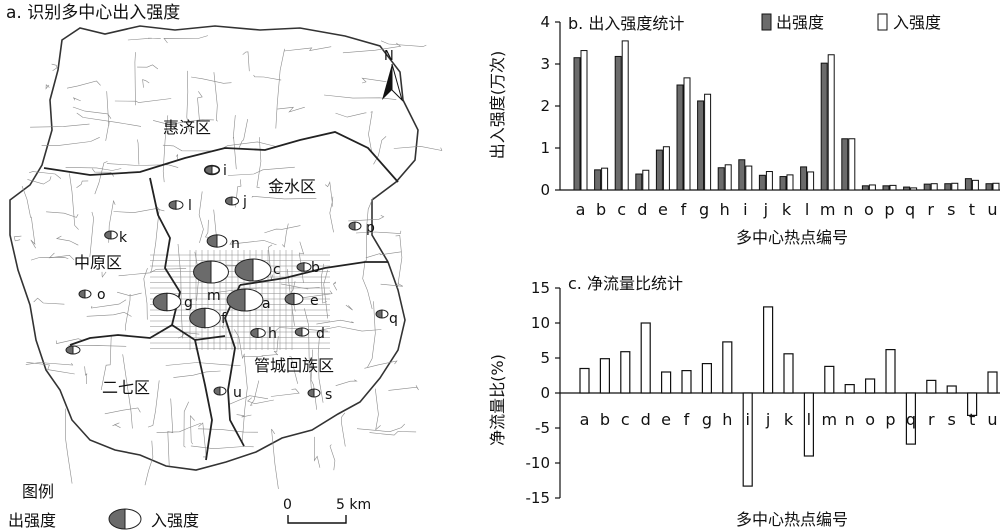 The image size is (1000, 532). What do you see at coordinates (225, 171) in the screenshot?
I see `hotspot-label-i: i` at bounding box center [225, 171].